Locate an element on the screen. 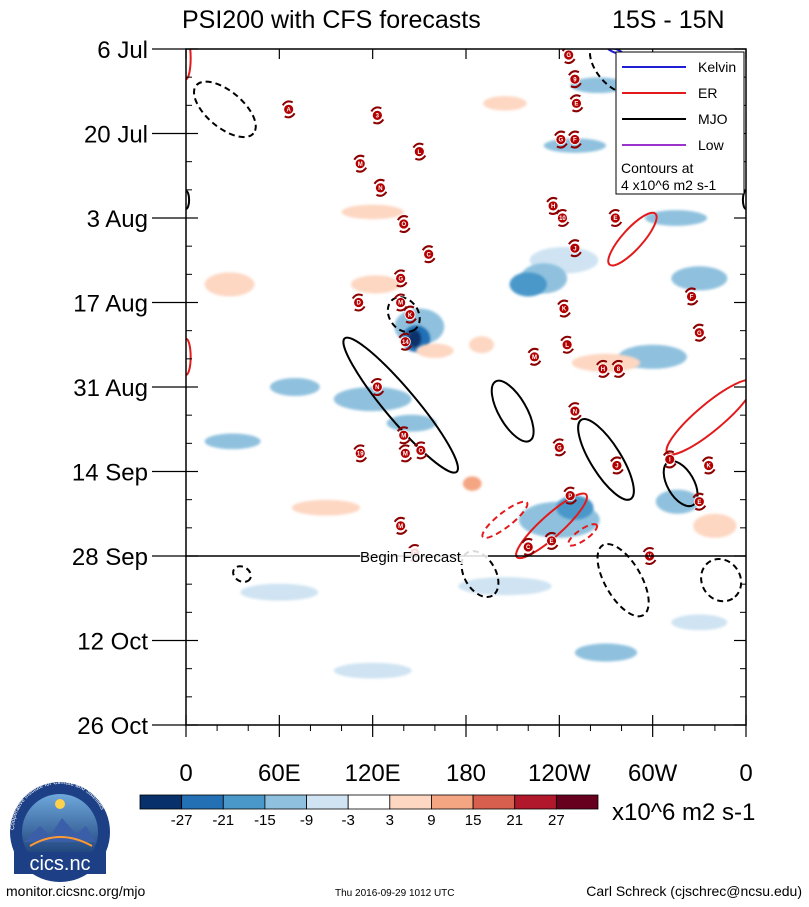 This screenshot has height=907, width=809. x-tick-label-4: 120W is located at coordinates (559, 773).